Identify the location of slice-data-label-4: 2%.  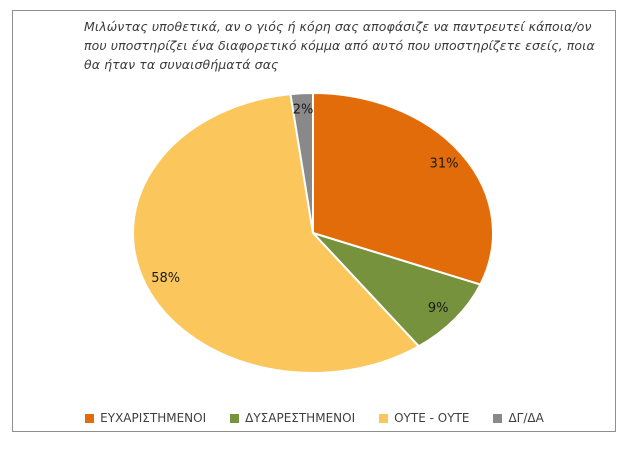
(303, 110).